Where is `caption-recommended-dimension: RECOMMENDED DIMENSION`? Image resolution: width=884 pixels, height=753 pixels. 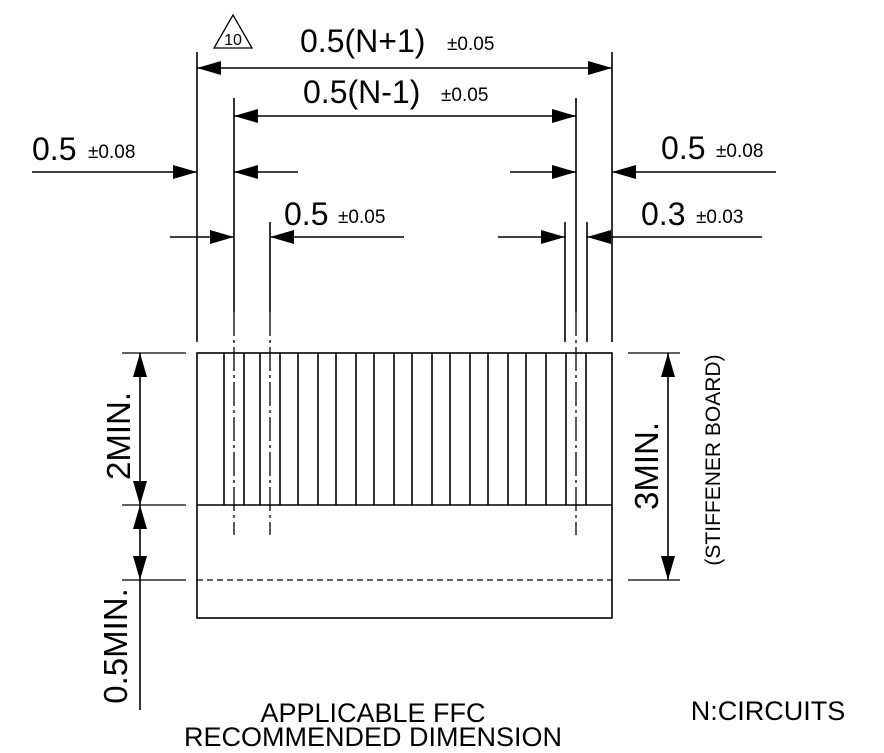
caption-recommended-dimension: RECOMMENDED DIMENSION is located at coordinates (373, 737).